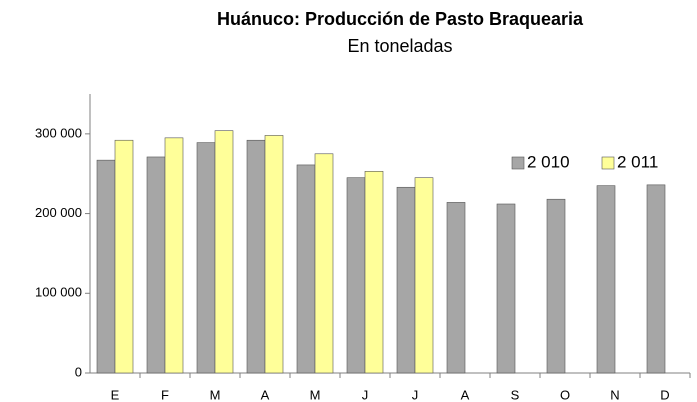  What do you see at coordinates (58, 212) in the screenshot?
I see `y-tick-label: 200 000` at bounding box center [58, 212].